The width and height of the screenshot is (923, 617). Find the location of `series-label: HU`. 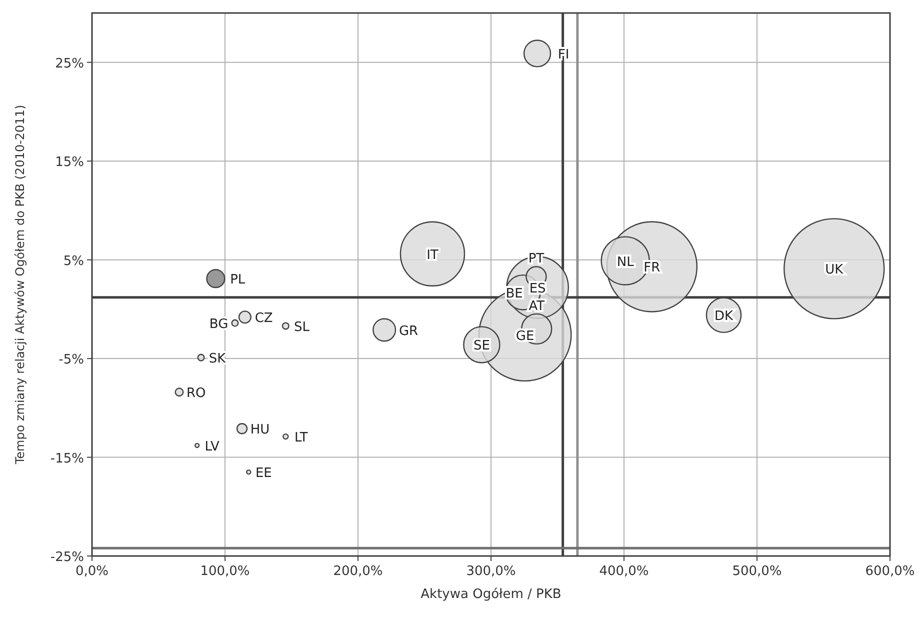

series-label: HU is located at coordinates (260, 430).